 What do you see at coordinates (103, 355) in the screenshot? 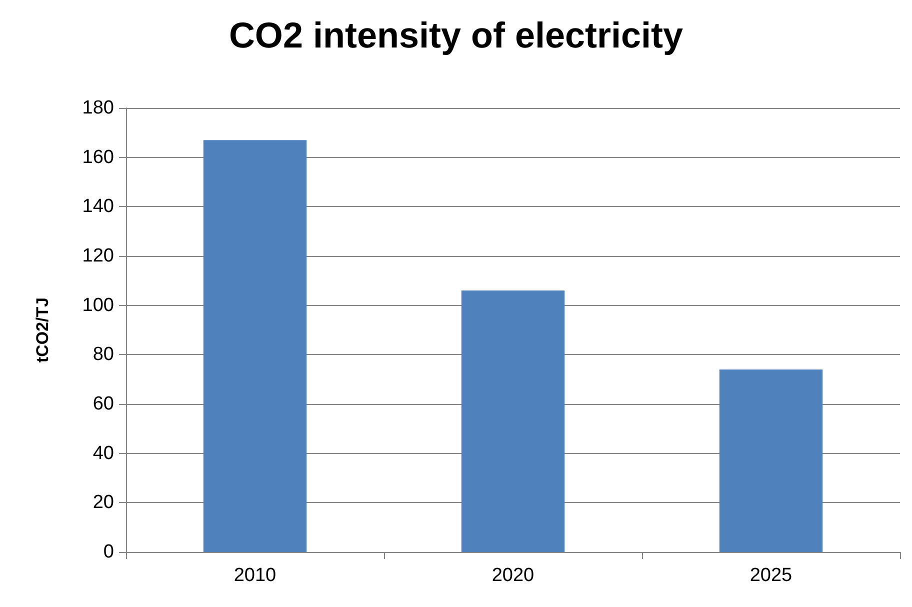
I see `y-tick-label: 80` at bounding box center [103, 355].